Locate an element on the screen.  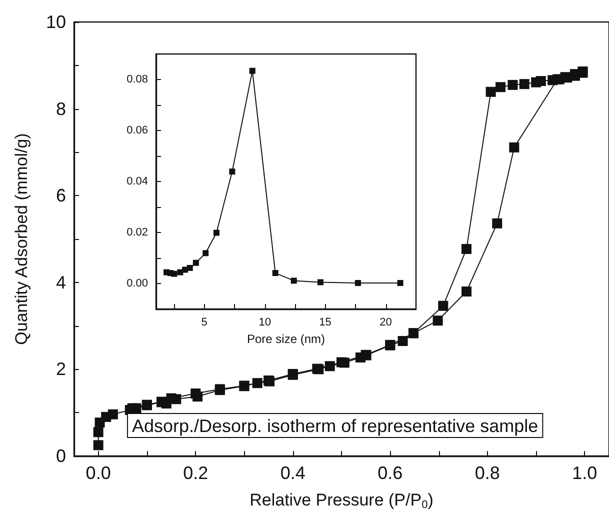
y-axis-title: Quantity Adsorbed (mmol/g) is located at coordinates (21, 239).